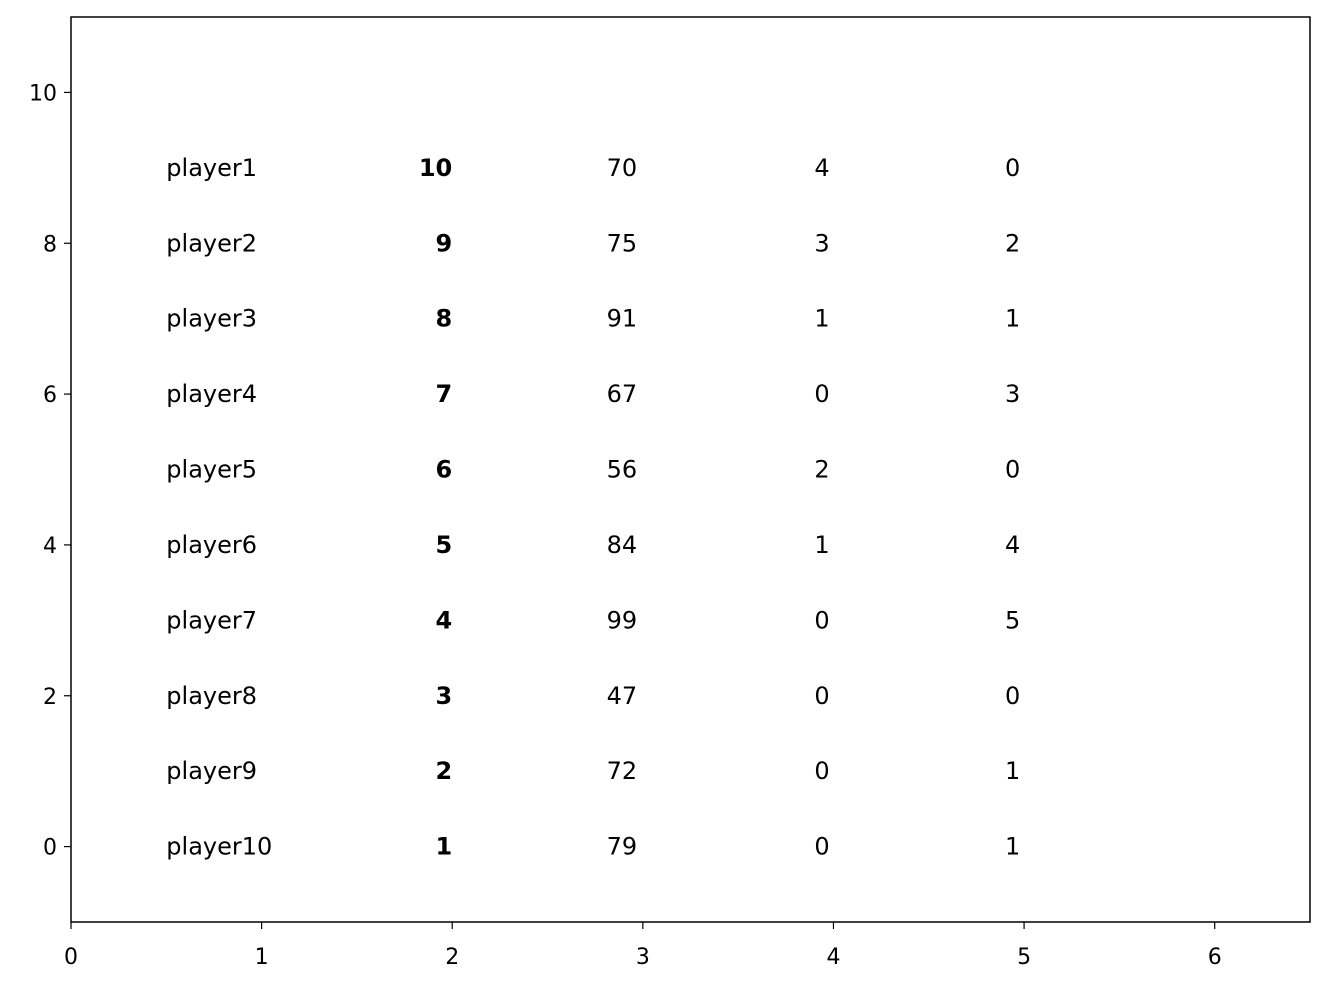 The width and height of the screenshot is (1326, 986). I want to click on x-tick-label: 3, so click(643, 957).